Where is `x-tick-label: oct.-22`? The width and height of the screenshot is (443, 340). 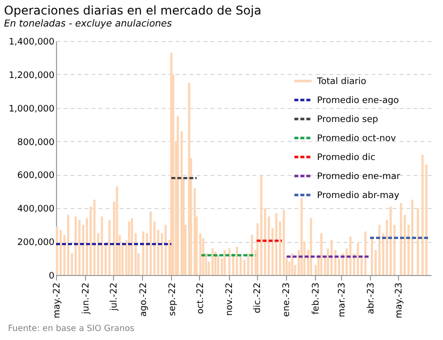
x-tick-label: oct.-22 is located at coordinates (201, 298).